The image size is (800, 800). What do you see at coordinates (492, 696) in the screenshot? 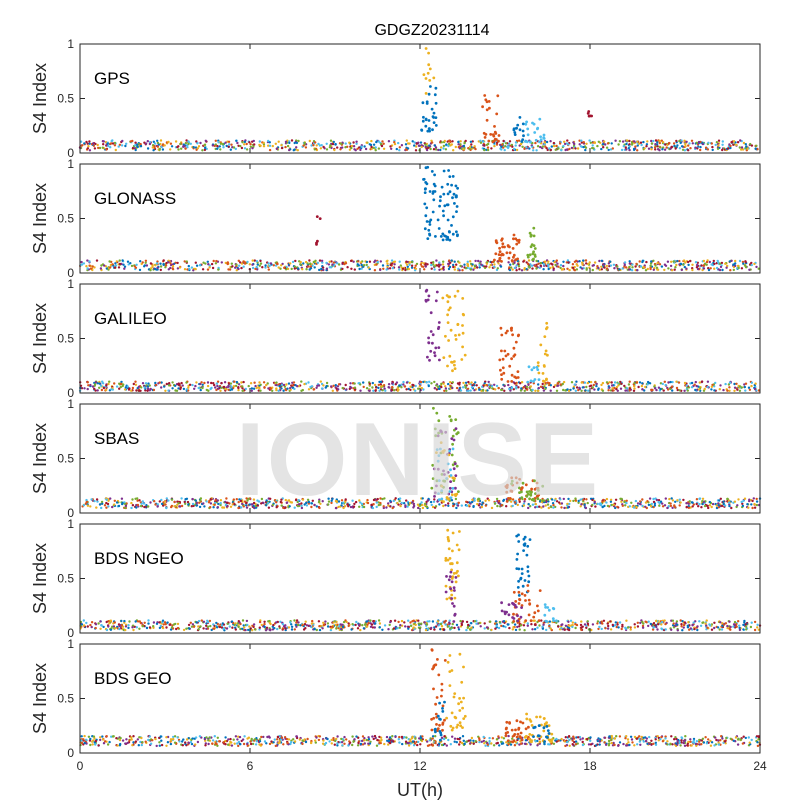
I see `burst-points` at bounding box center [492, 696].